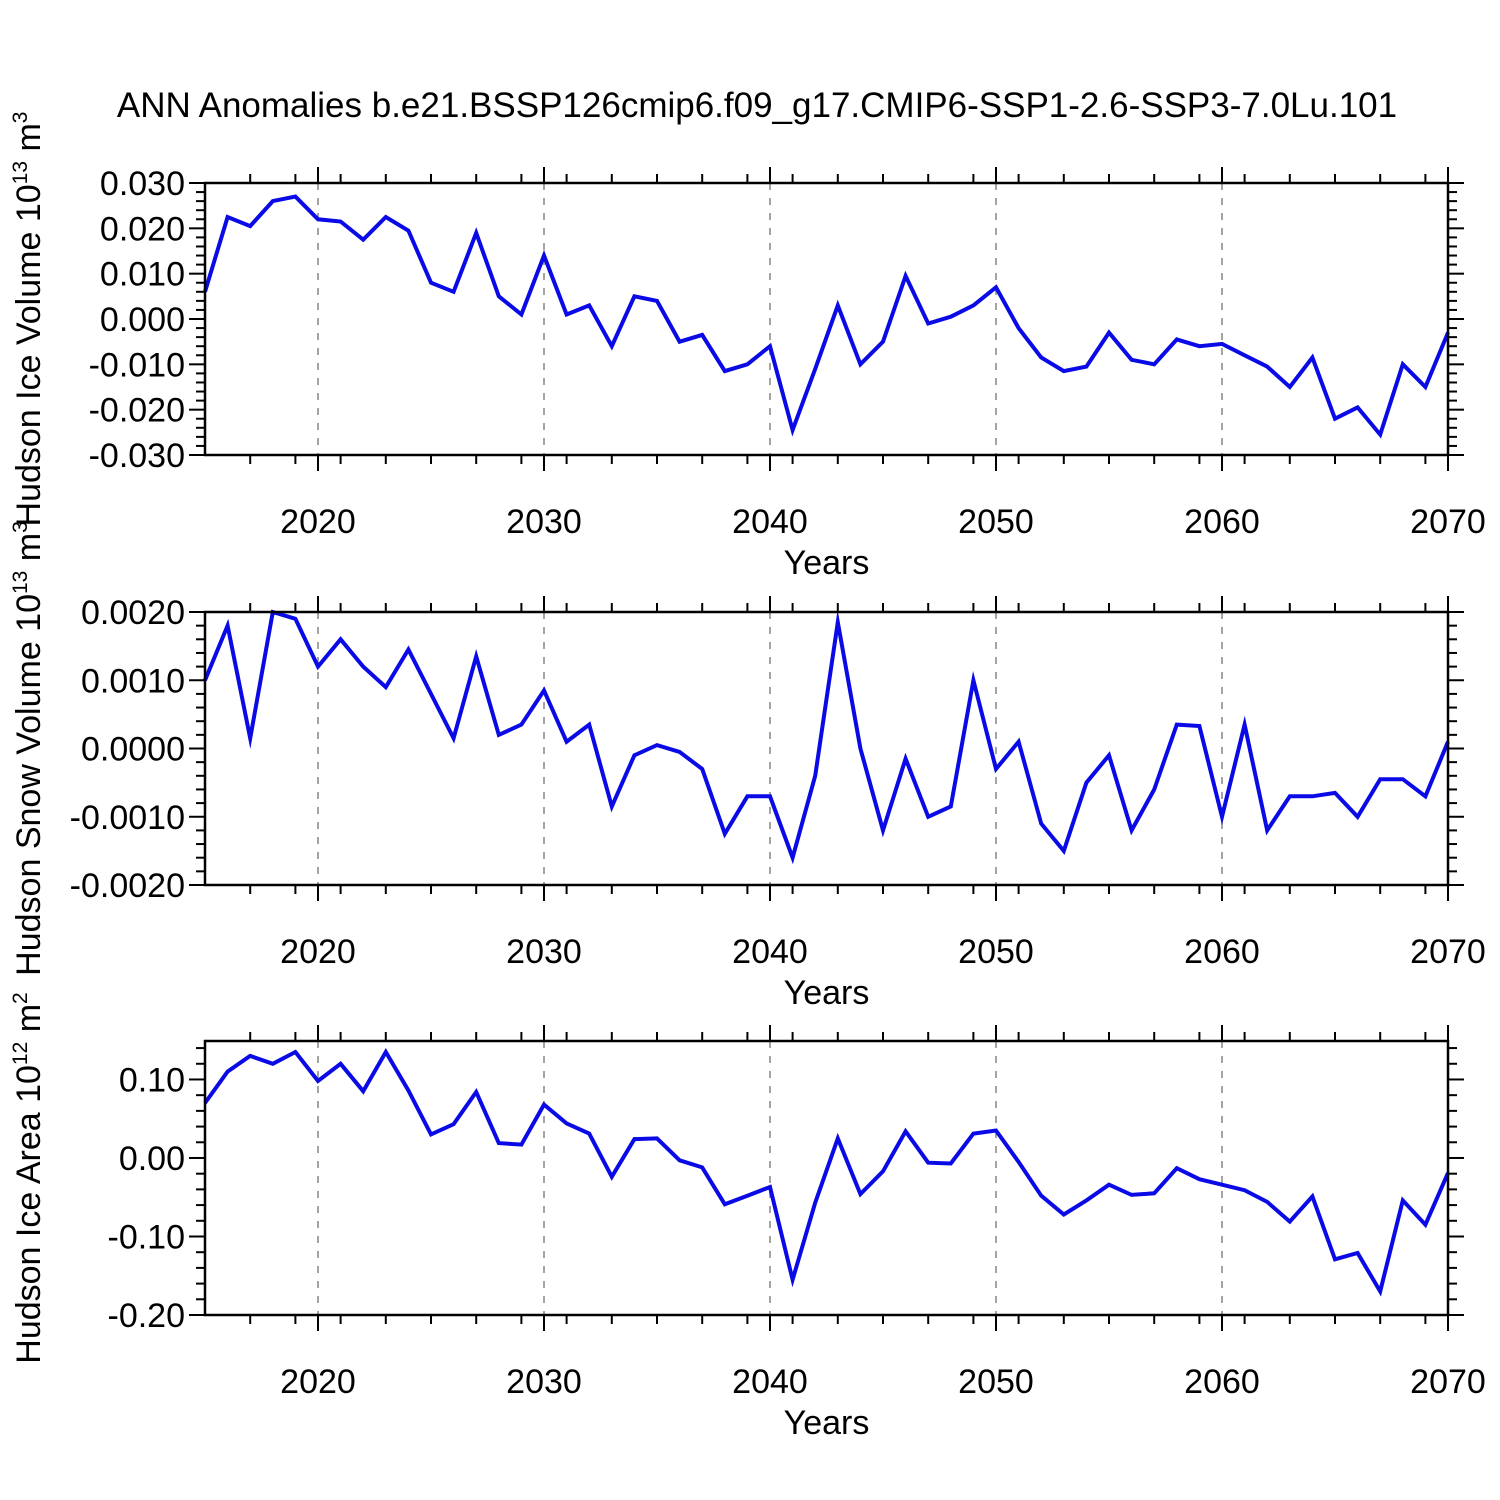 This screenshot has height=1500, width=1500. I want to click on y-tick-label: 0.030, so click(142, 184).